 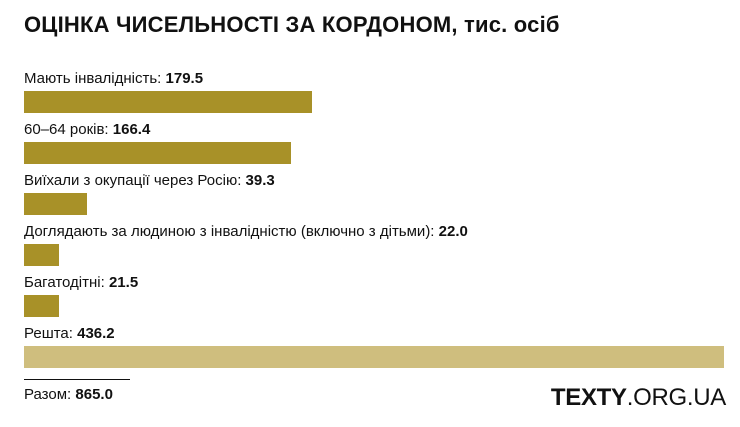 I want to click on category-label-2: Виїхали з окупації через Росію:, so click(x=135, y=180).